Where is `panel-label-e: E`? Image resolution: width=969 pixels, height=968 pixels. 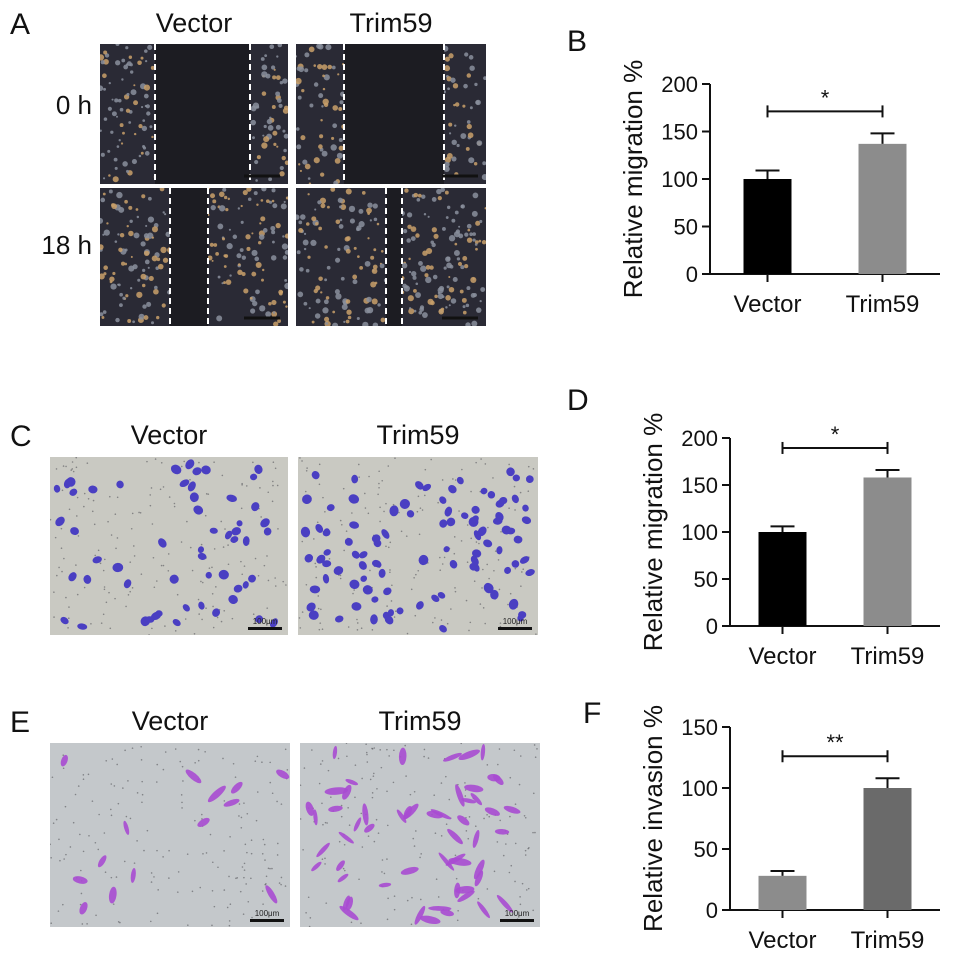 panel-label-e: E is located at coordinates (20, 722).